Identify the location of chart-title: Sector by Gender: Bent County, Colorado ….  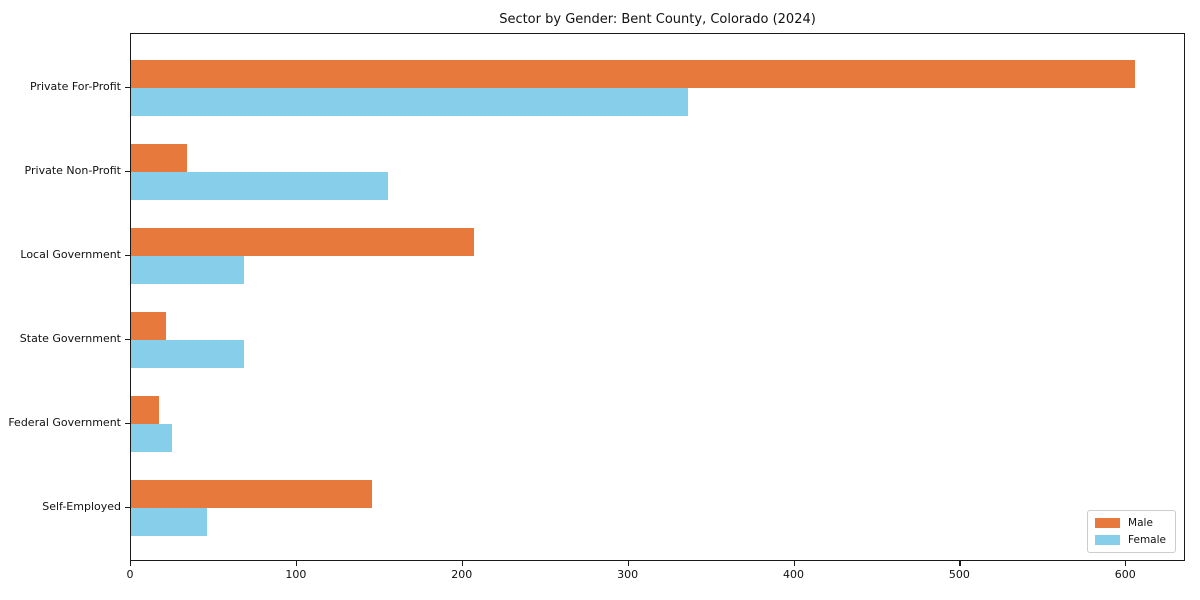
(657, 19).